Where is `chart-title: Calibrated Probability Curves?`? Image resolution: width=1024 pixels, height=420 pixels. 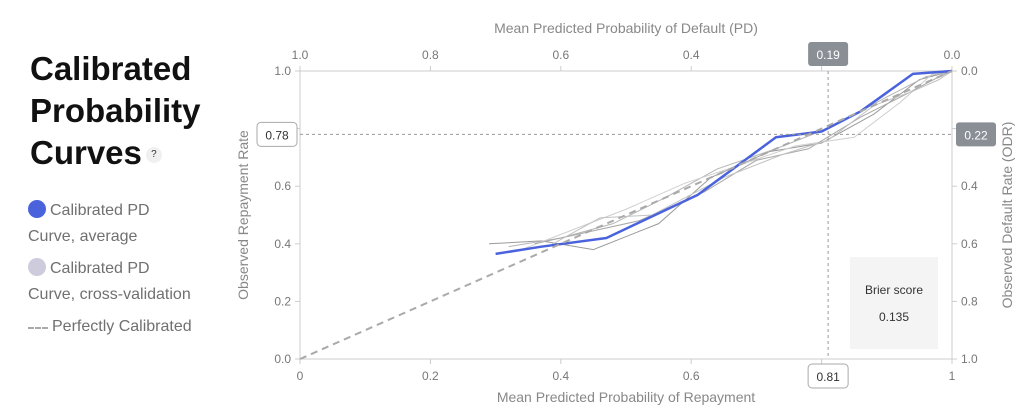 chart-title: Calibrated Probability Curves? is located at coordinates (130, 111).